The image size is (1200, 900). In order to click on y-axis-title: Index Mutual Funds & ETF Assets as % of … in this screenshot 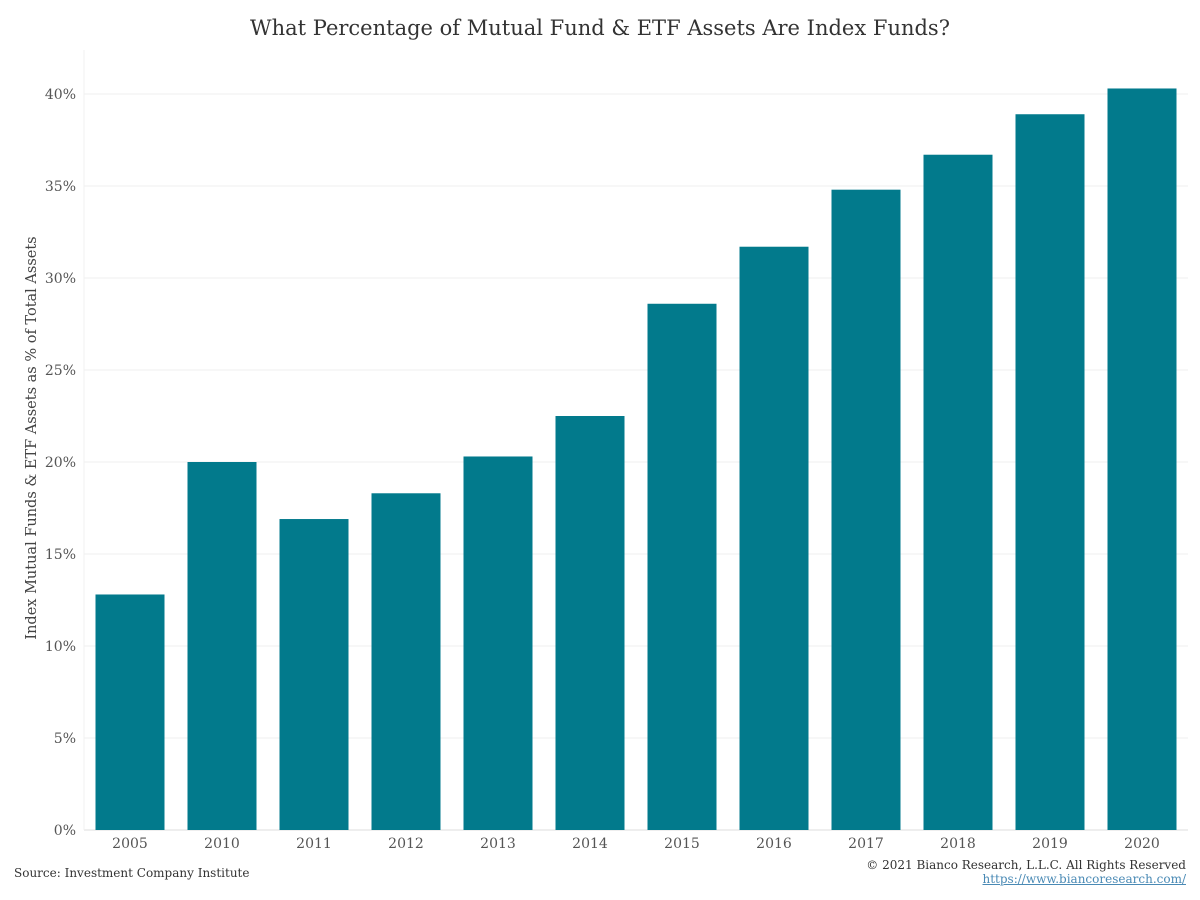, I will do `click(32, 437)`.